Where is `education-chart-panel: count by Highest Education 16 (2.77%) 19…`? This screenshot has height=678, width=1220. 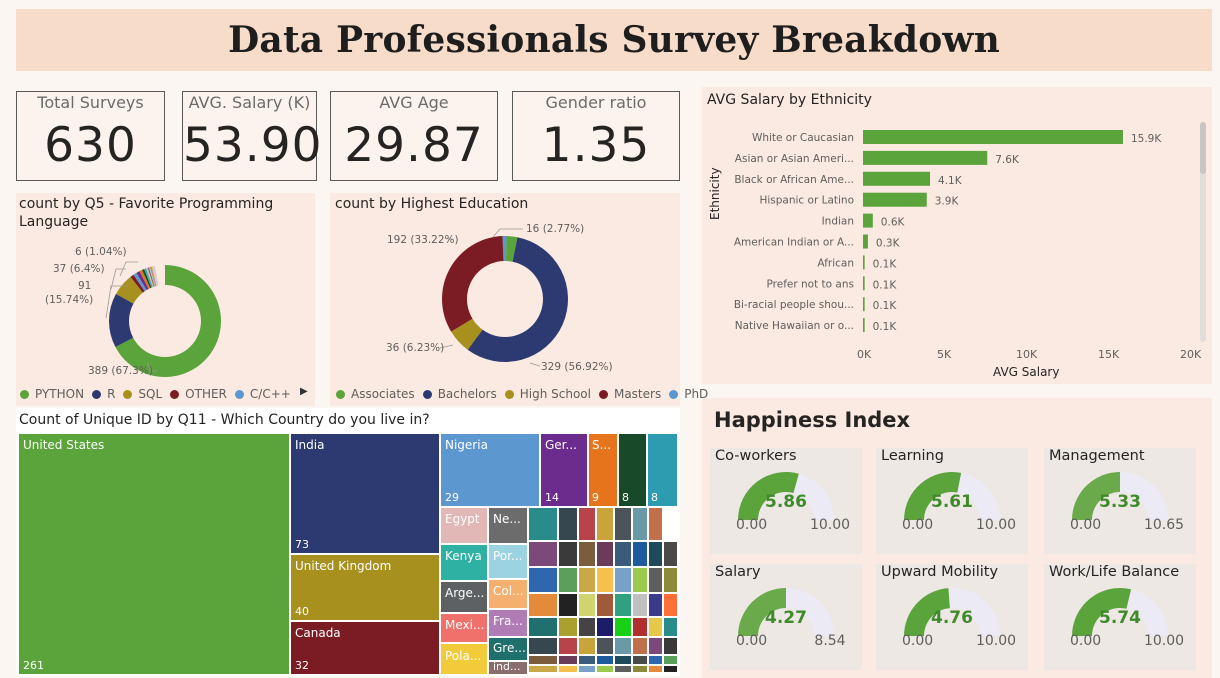 education-chart-panel: count by Highest Education 16 (2.77%) 19… is located at coordinates (519, 299).